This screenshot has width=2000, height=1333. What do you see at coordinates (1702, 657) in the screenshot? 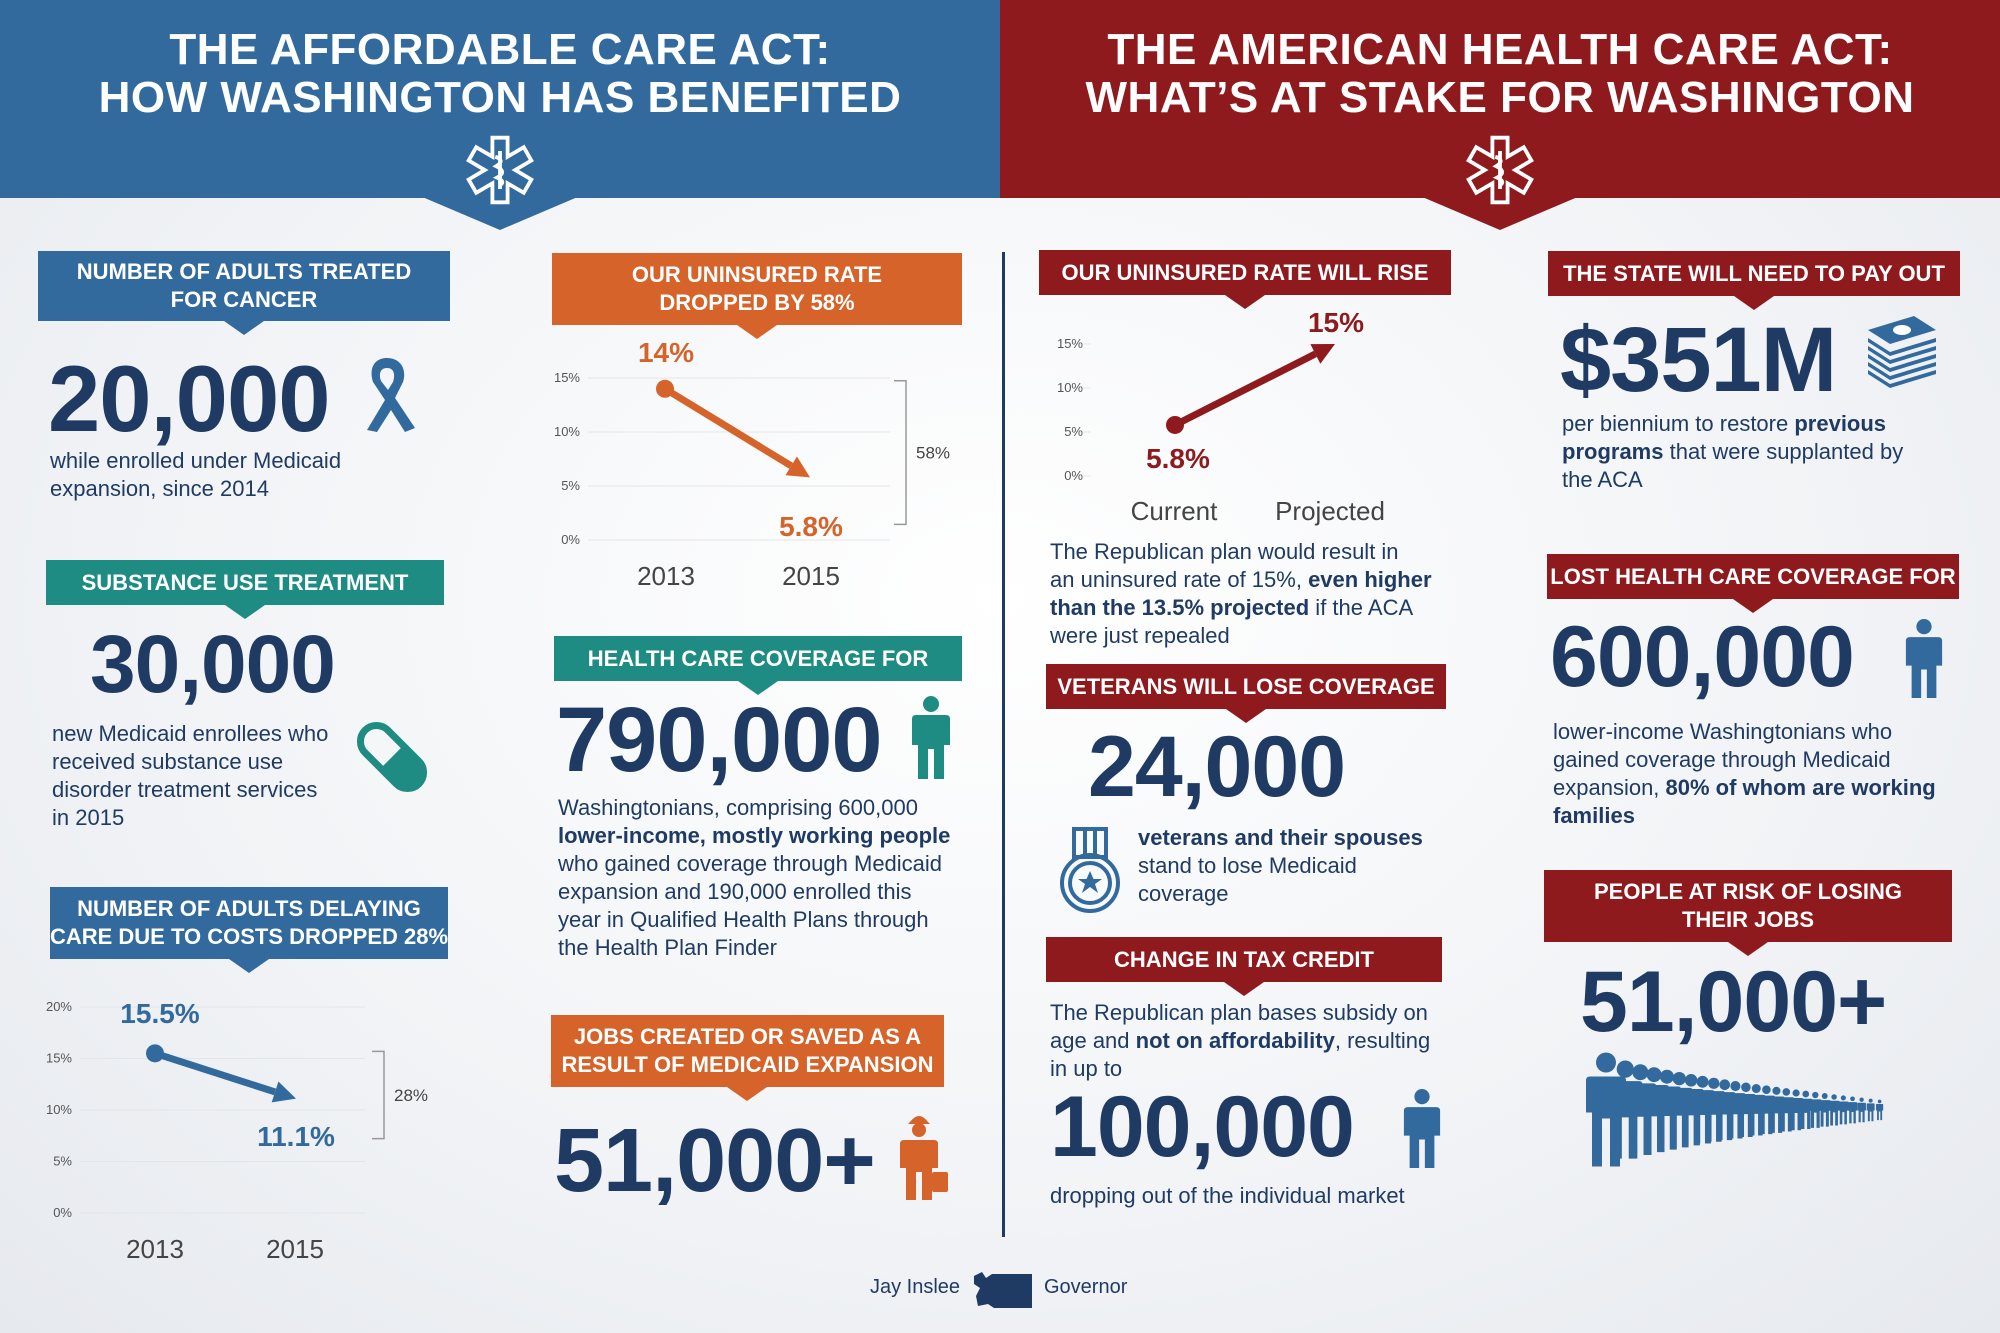
I see `lost-number: 600,000` at bounding box center [1702, 657].